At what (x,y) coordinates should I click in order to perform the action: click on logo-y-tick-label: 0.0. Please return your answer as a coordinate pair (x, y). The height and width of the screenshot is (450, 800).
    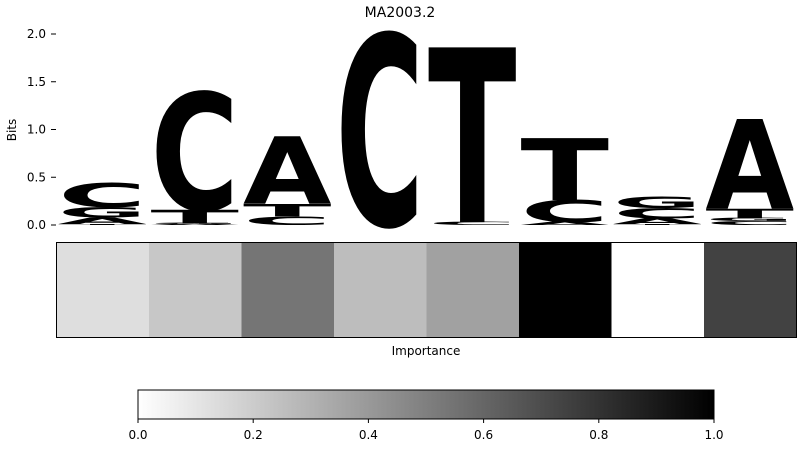
    Looking at the image, I should click on (36, 225).